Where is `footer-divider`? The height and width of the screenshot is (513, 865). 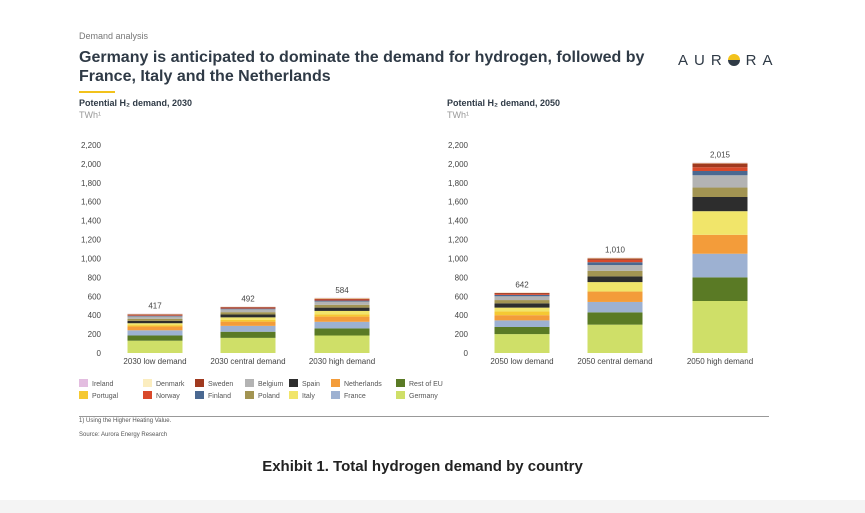
footer-divider is located at coordinates (424, 416).